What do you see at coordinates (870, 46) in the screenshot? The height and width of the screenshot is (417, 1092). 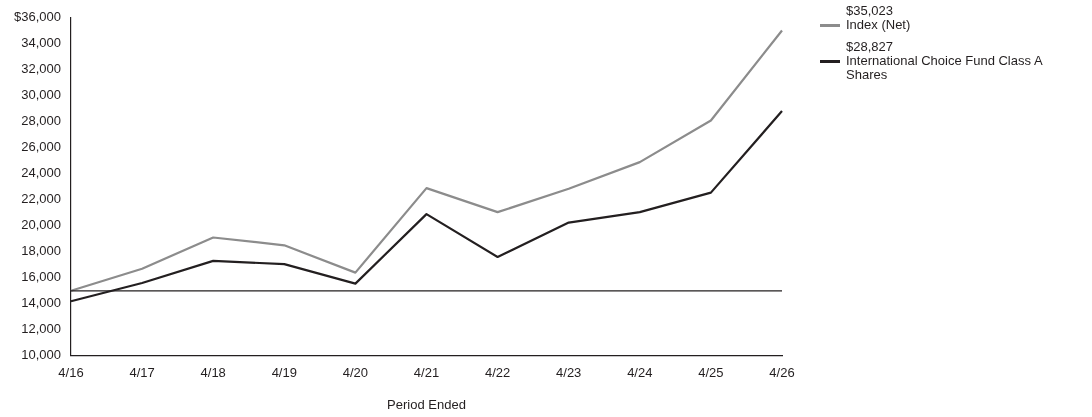 I see `text: $28,827` at bounding box center [870, 46].